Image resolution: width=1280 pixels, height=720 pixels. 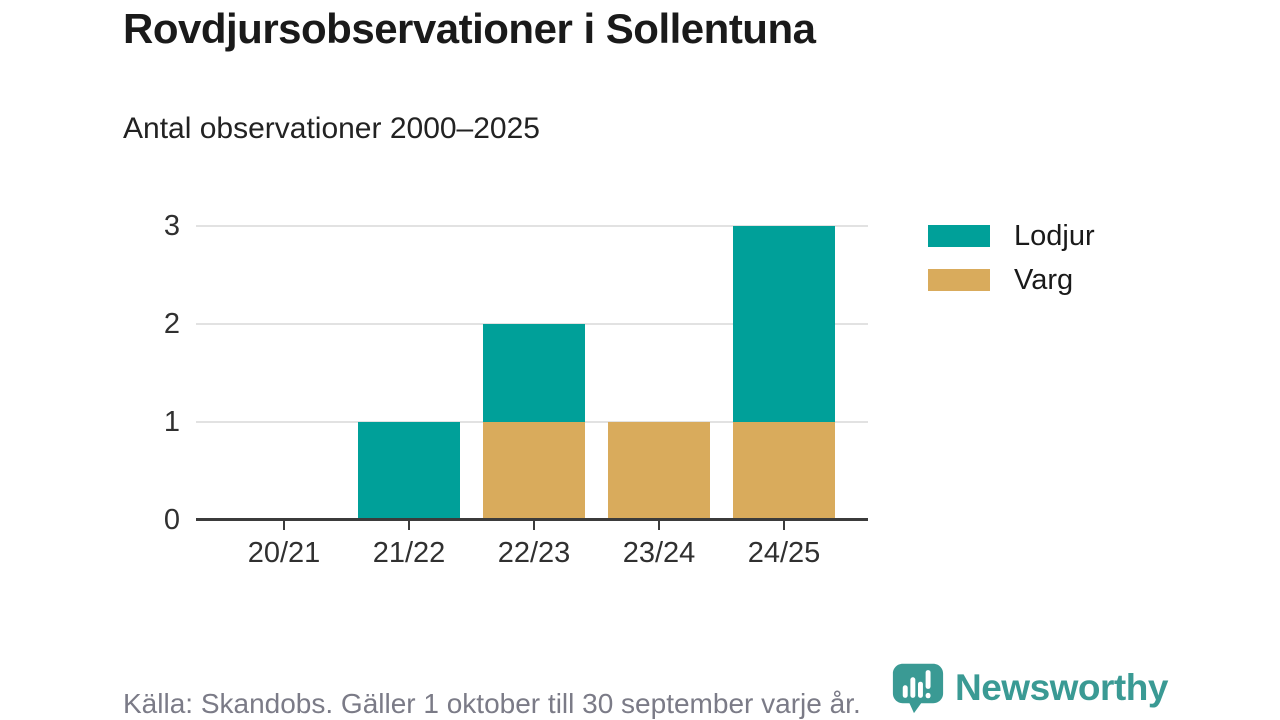 What do you see at coordinates (1044, 279) in the screenshot?
I see `legend-label-varg: Varg` at bounding box center [1044, 279].